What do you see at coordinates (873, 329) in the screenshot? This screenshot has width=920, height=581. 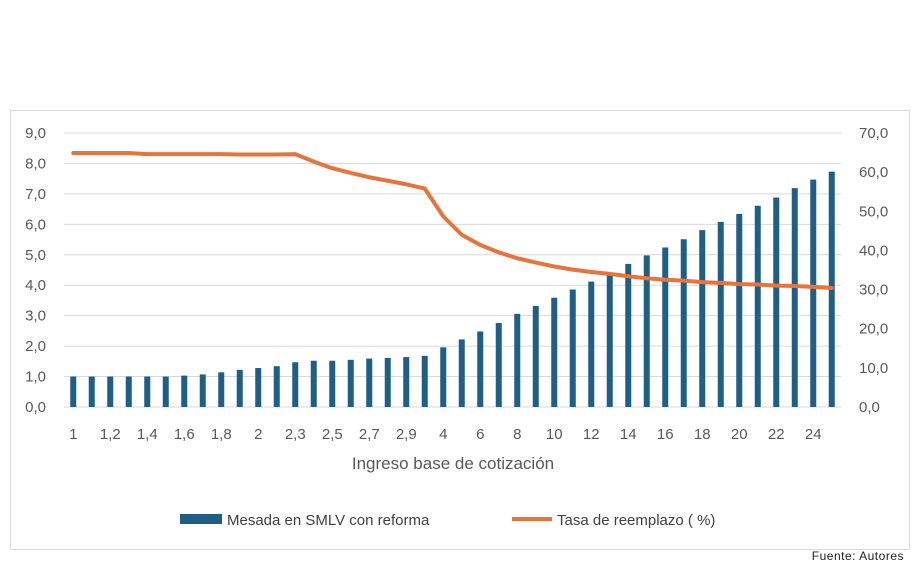 I see `y-right-tick-label: 20,0` at bounding box center [873, 329].